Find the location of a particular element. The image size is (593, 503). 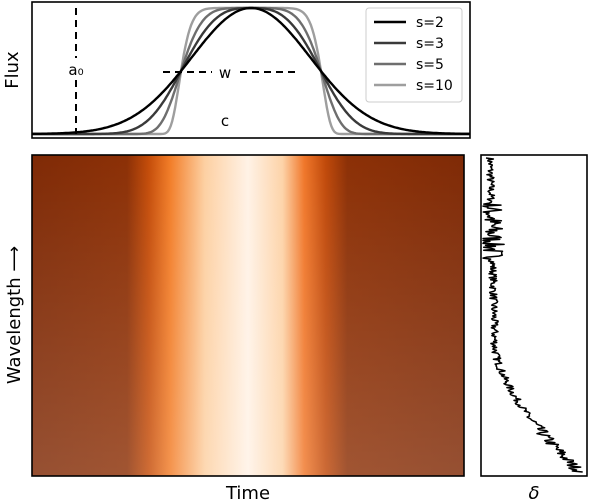

heatmap-ylabel: Wavelength ⟶ is located at coordinates (14, 315).